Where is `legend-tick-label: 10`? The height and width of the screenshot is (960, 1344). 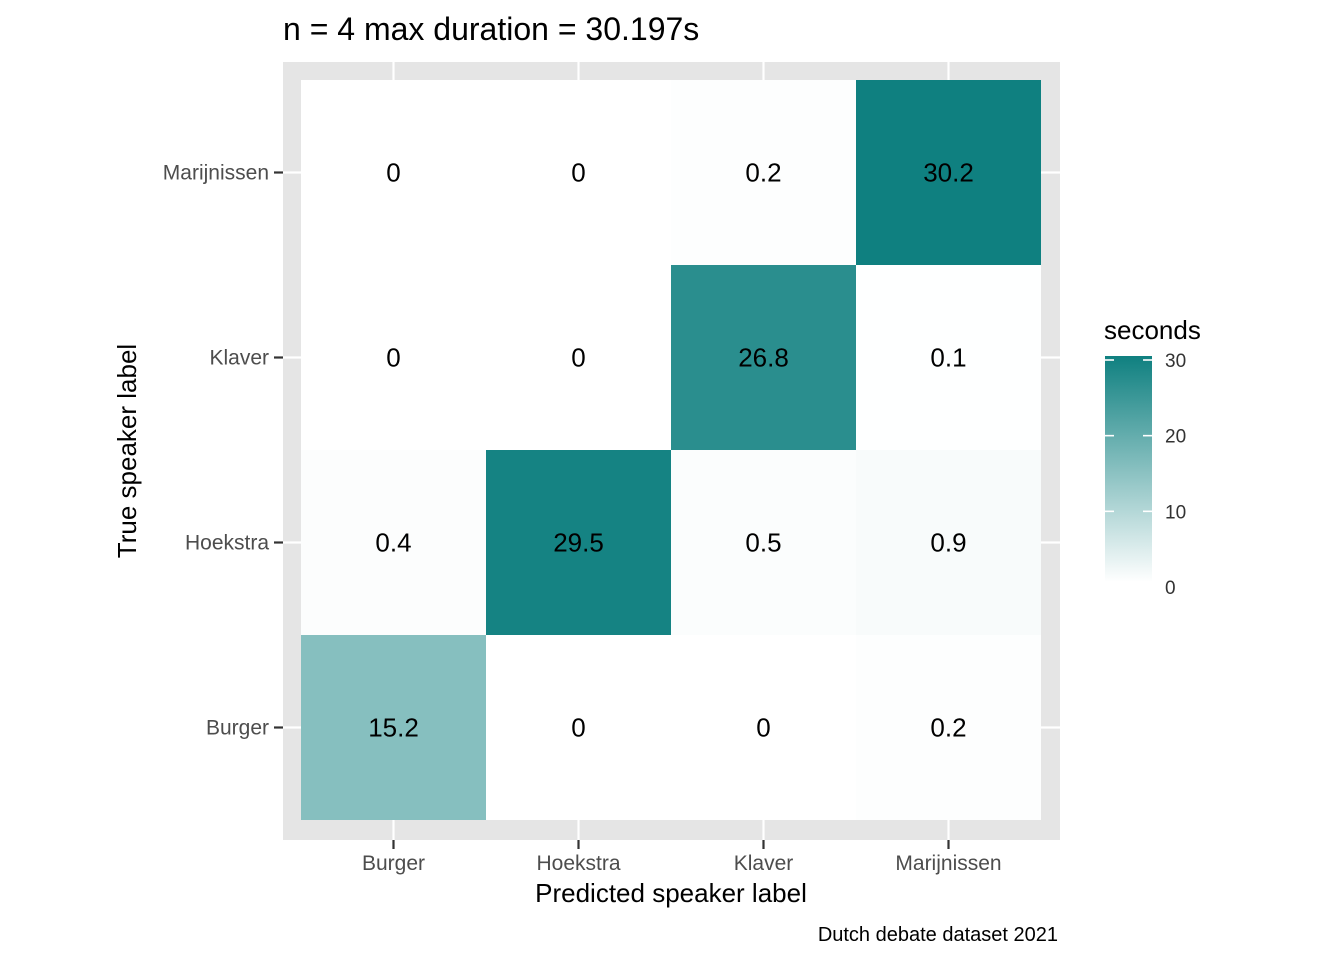
legend-tick-label: 10 is located at coordinates (1175, 512).